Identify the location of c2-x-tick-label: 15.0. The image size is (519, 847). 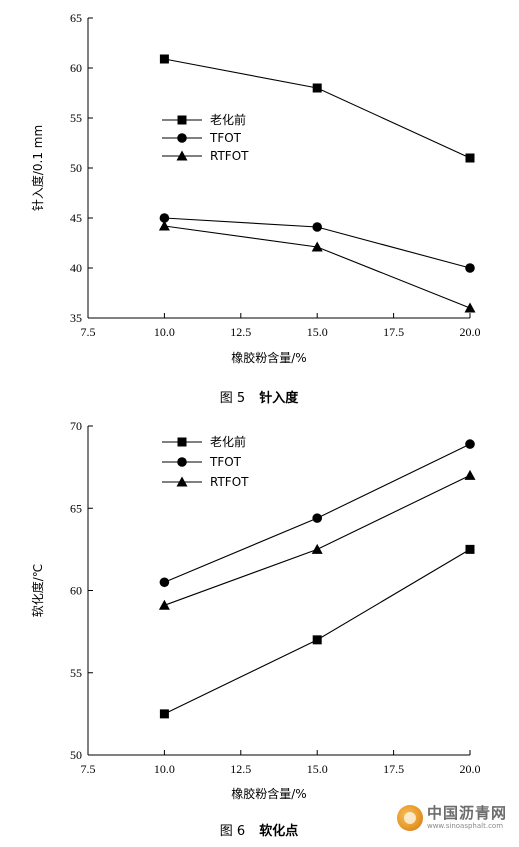
(317, 769).